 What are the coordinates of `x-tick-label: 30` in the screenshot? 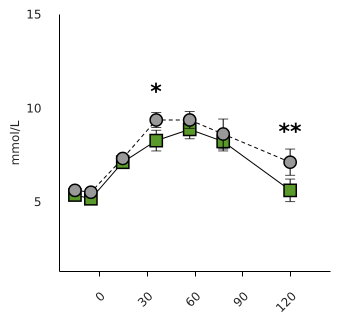 It's located at (145, 299).